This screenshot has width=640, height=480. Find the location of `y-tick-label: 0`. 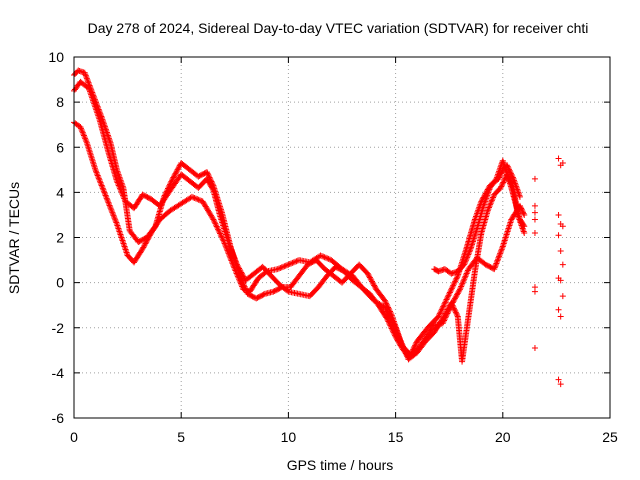

y-tick-label: 0 is located at coordinates (60, 283).